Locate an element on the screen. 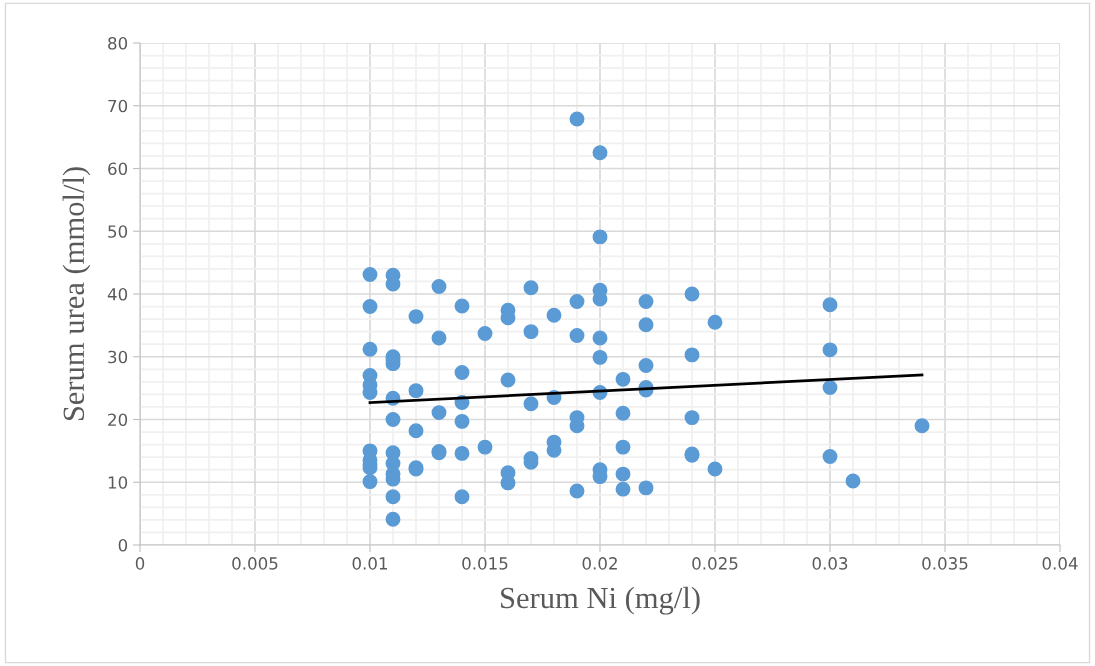 This screenshot has width=1095, height=666. y-tick-label: 20 is located at coordinates (118, 420).